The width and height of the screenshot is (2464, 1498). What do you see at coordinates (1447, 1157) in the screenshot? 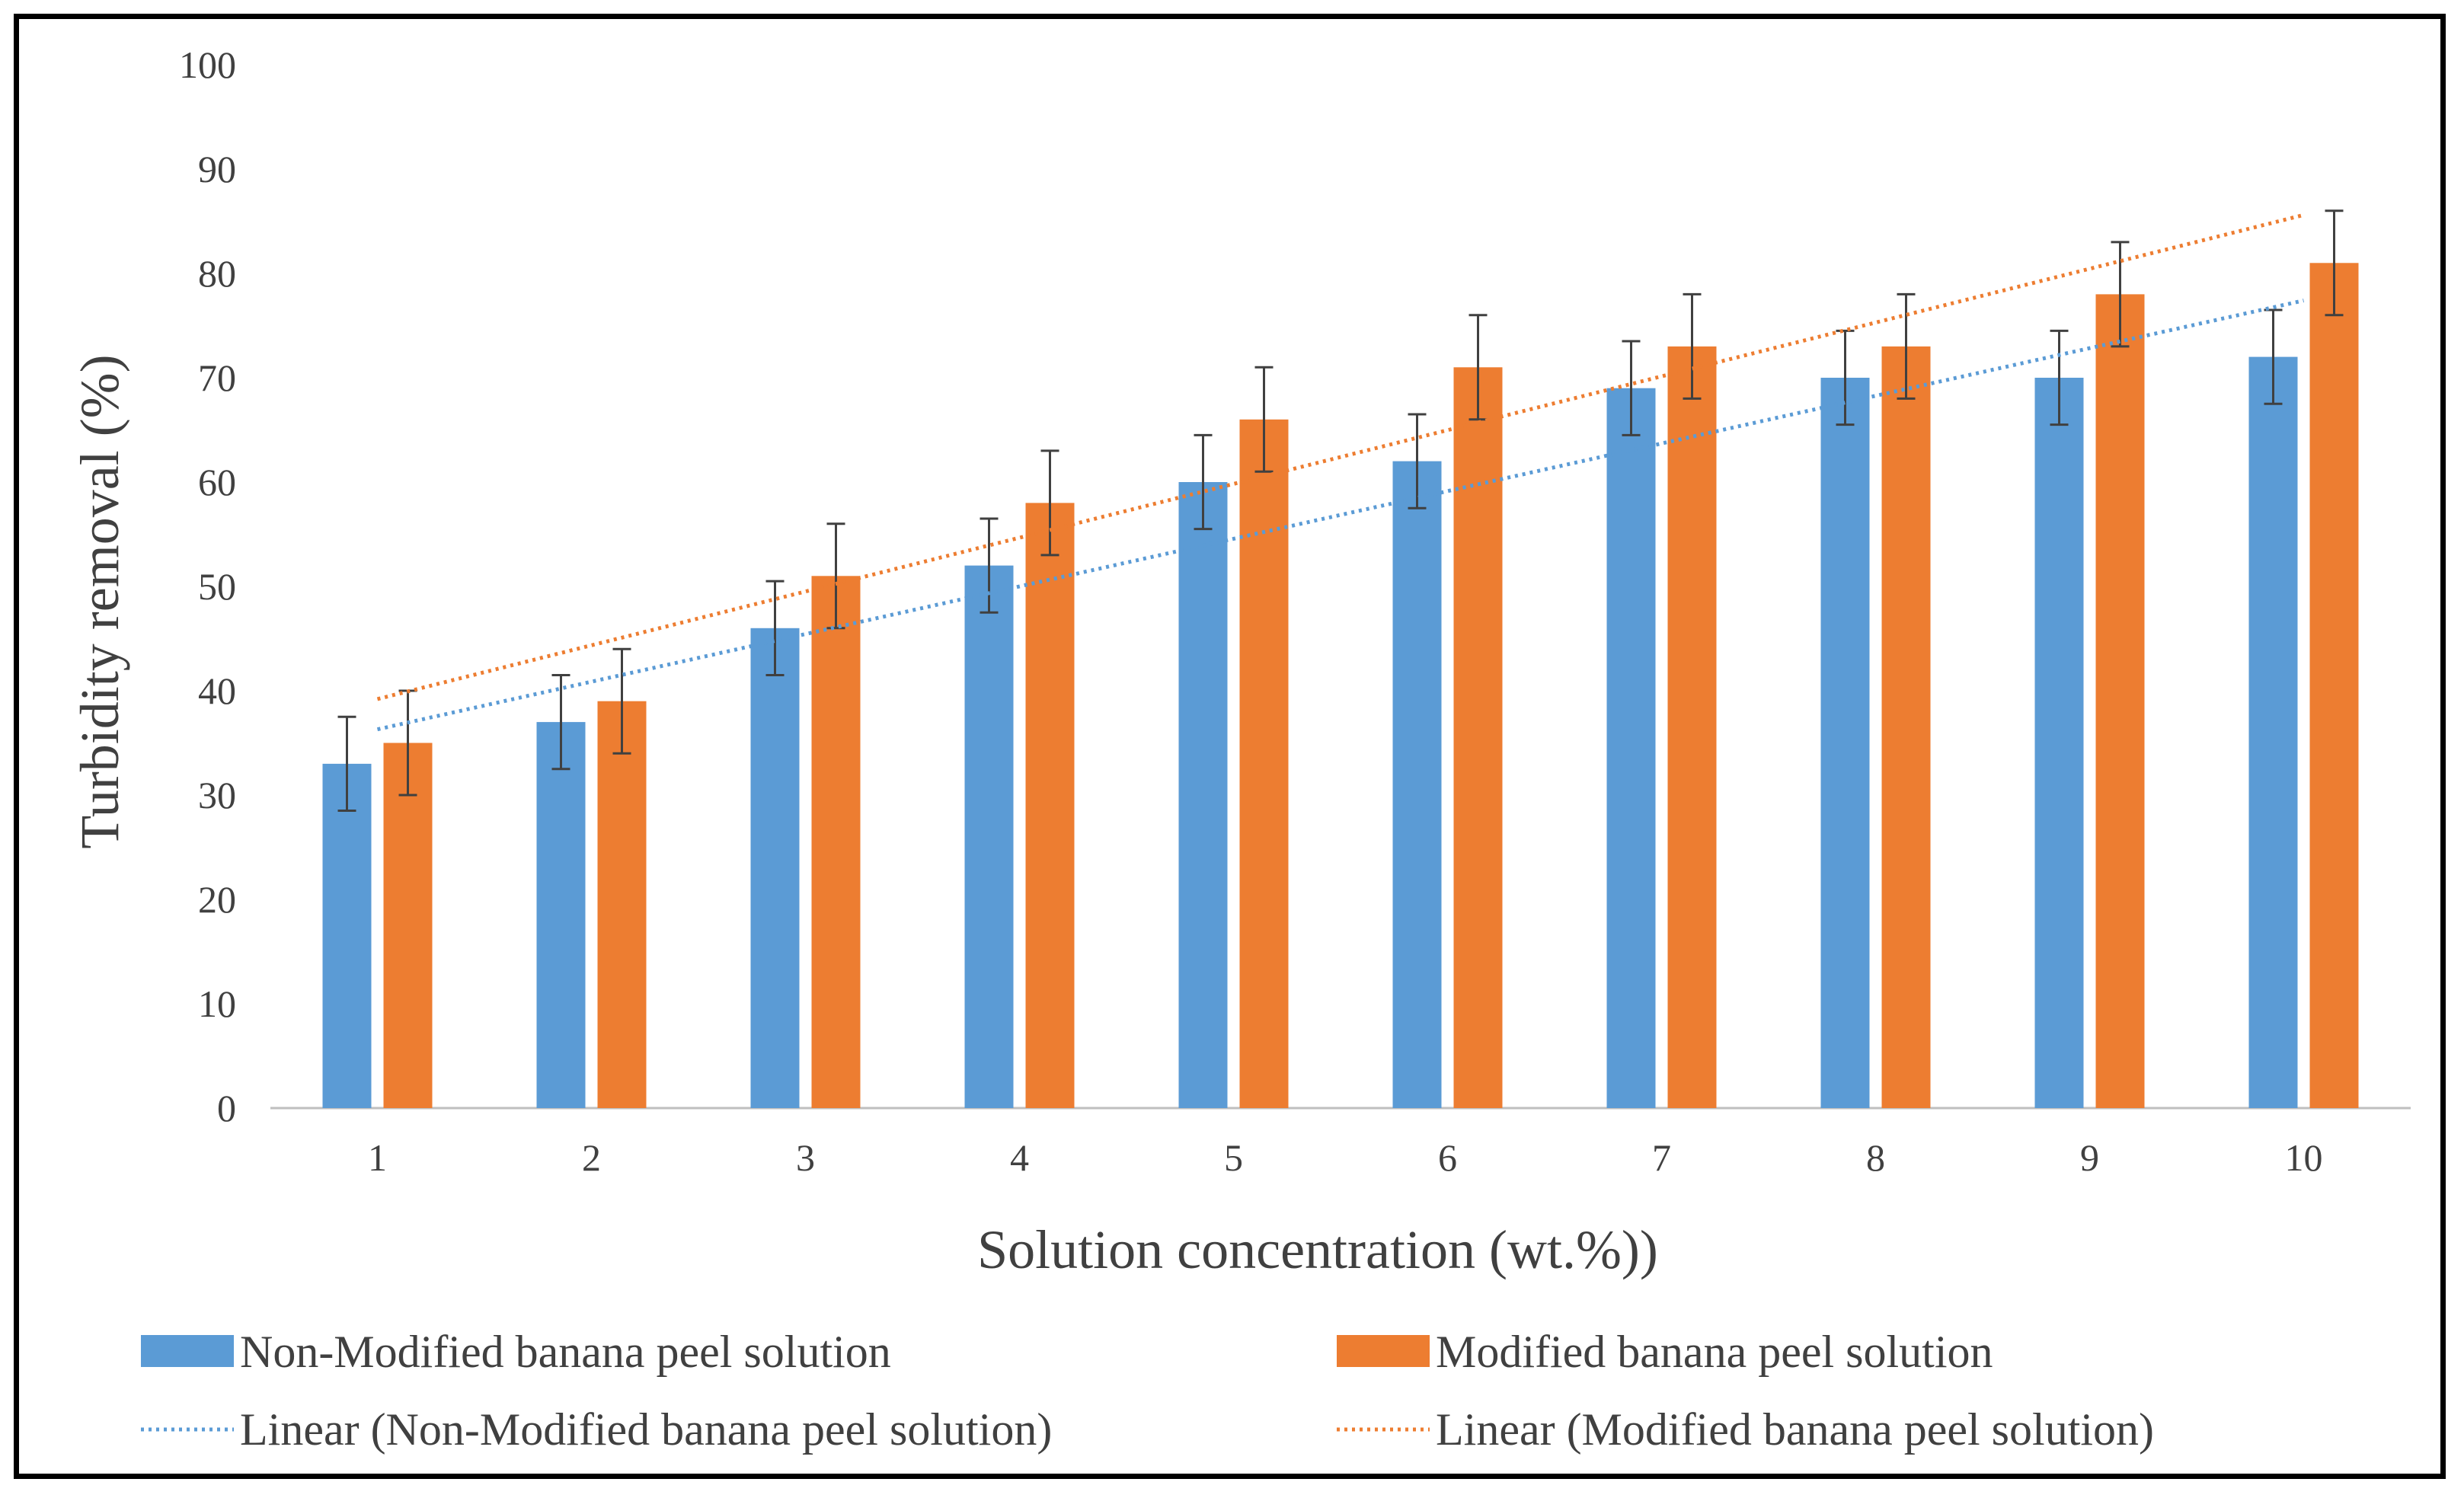
I see `x-tick-label: 6` at bounding box center [1447, 1157].